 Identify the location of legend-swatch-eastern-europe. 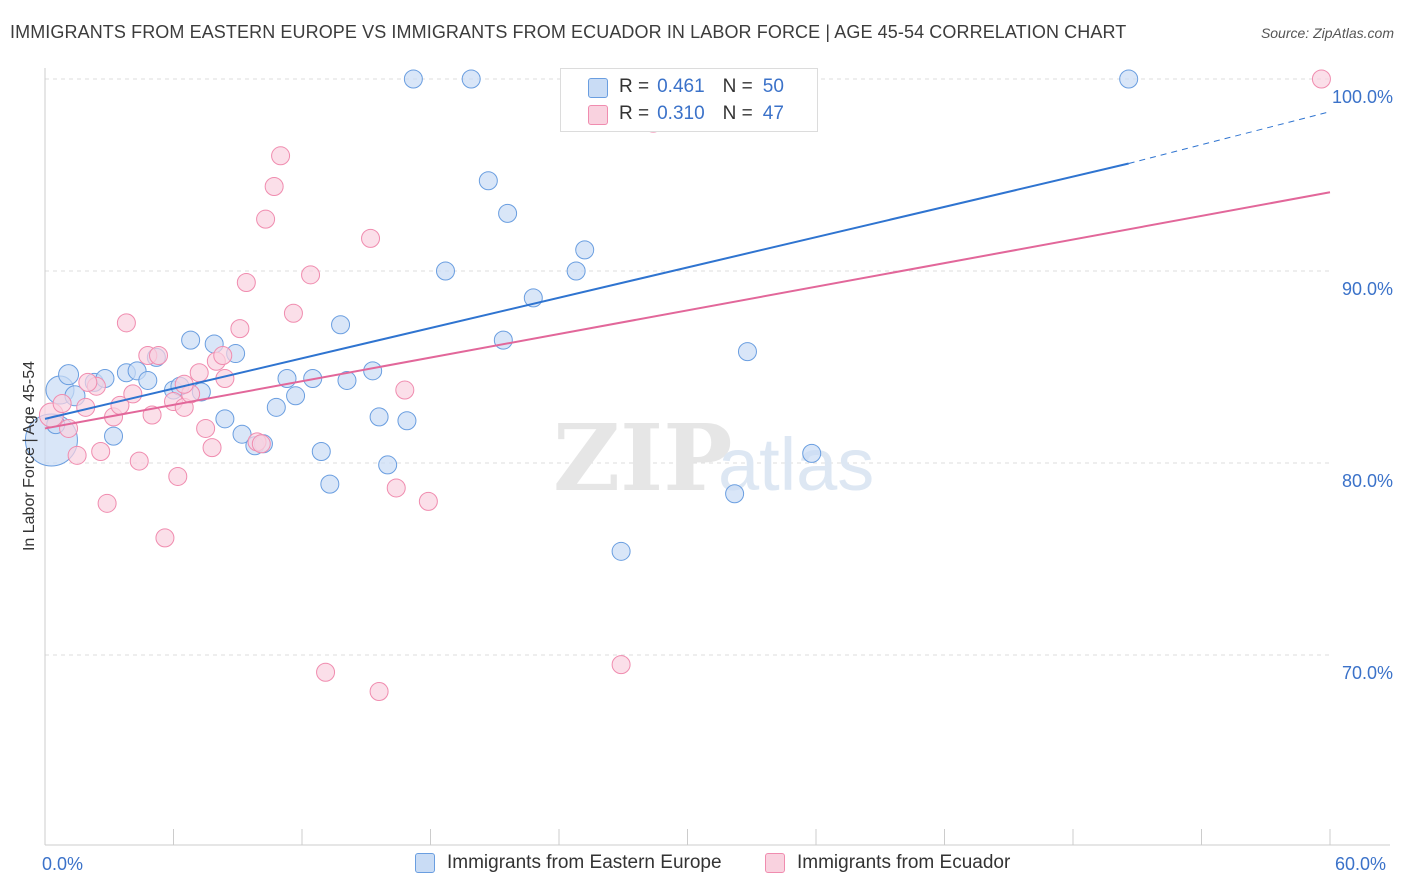
(598, 88).